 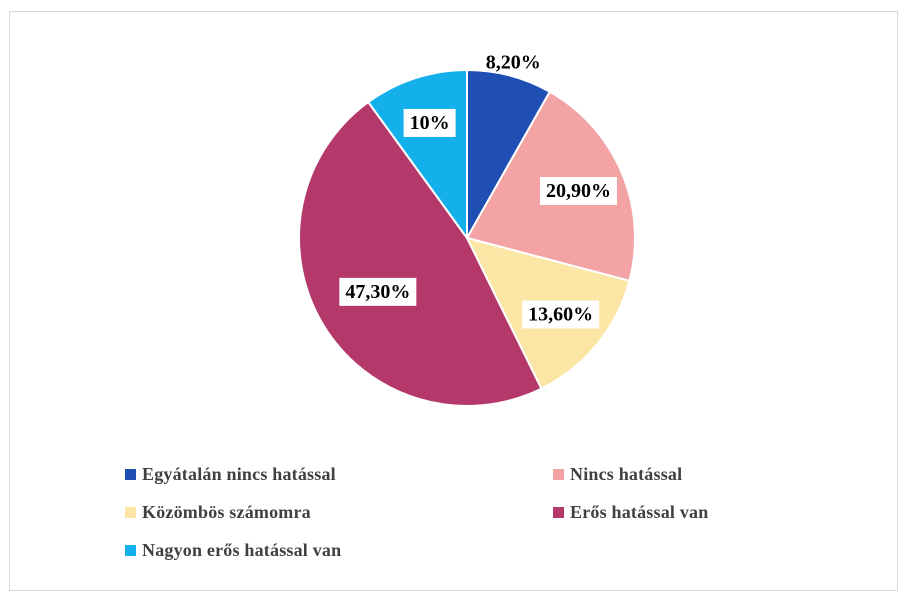 I want to click on data-label-text: 8,20%, so click(x=513, y=63).